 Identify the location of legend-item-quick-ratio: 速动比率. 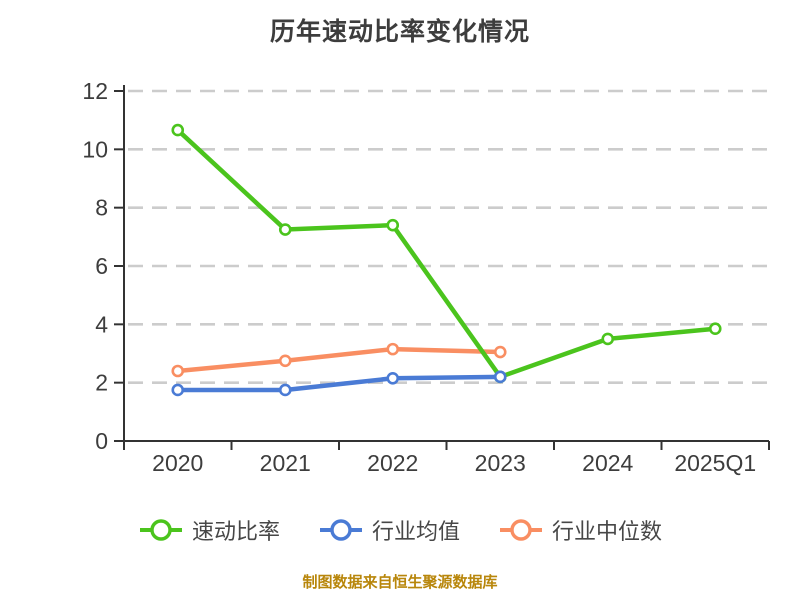
(209, 530).